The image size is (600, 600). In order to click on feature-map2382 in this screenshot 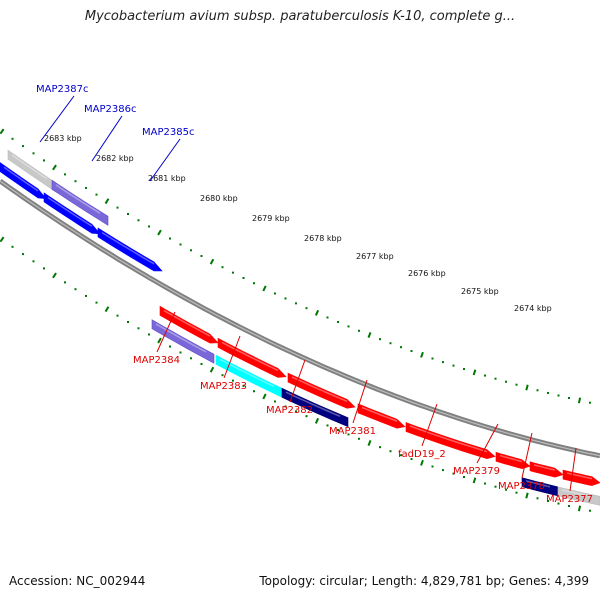, I will do `click(315, 407)`.